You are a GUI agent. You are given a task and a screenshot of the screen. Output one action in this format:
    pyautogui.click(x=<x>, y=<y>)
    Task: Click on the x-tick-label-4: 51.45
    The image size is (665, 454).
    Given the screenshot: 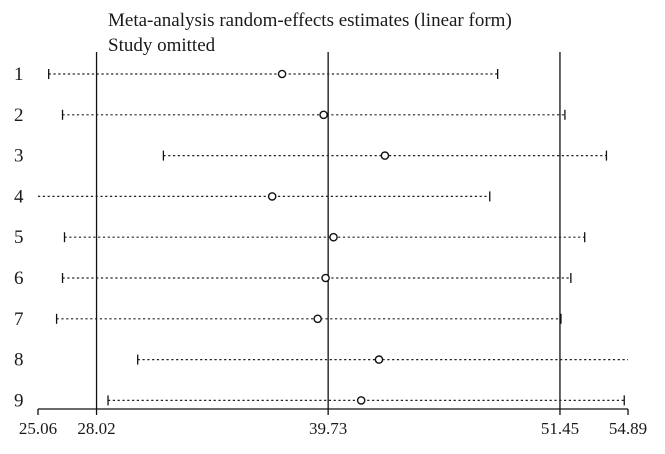 What is the action you would take?
    pyautogui.click(x=560, y=428)
    